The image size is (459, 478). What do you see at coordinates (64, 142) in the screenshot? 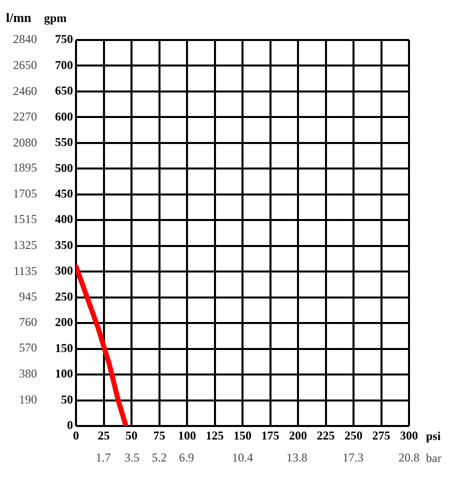
I see `y-tick-label: 550` at bounding box center [64, 142].